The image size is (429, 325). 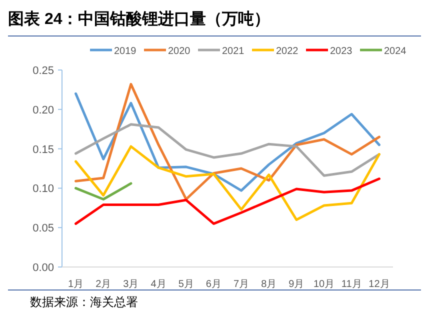 I want to click on x-tick-label: 8月, so click(x=269, y=284).